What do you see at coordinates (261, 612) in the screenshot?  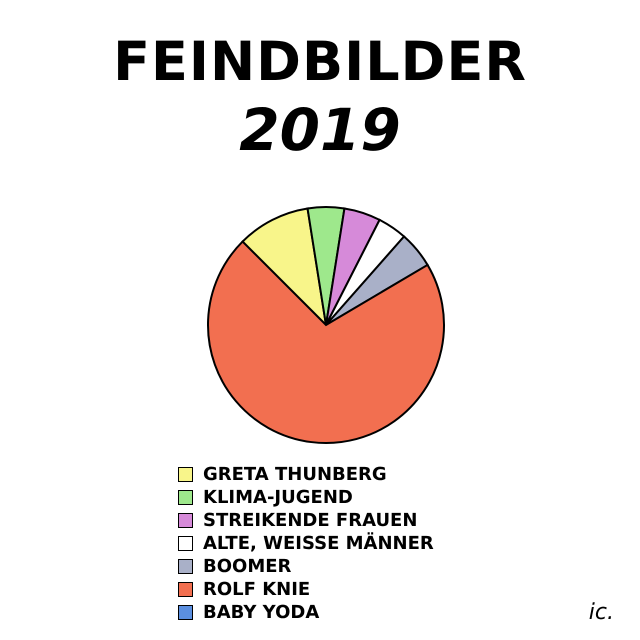 I see `legend-label: BABY YODA` at bounding box center [261, 612].